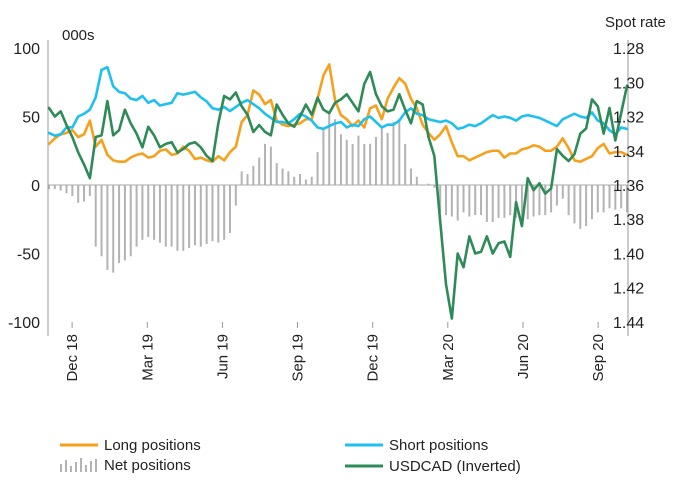 The image size is (680, 488). I want to click on legend-item-short: Short positions, so click(416, 445).